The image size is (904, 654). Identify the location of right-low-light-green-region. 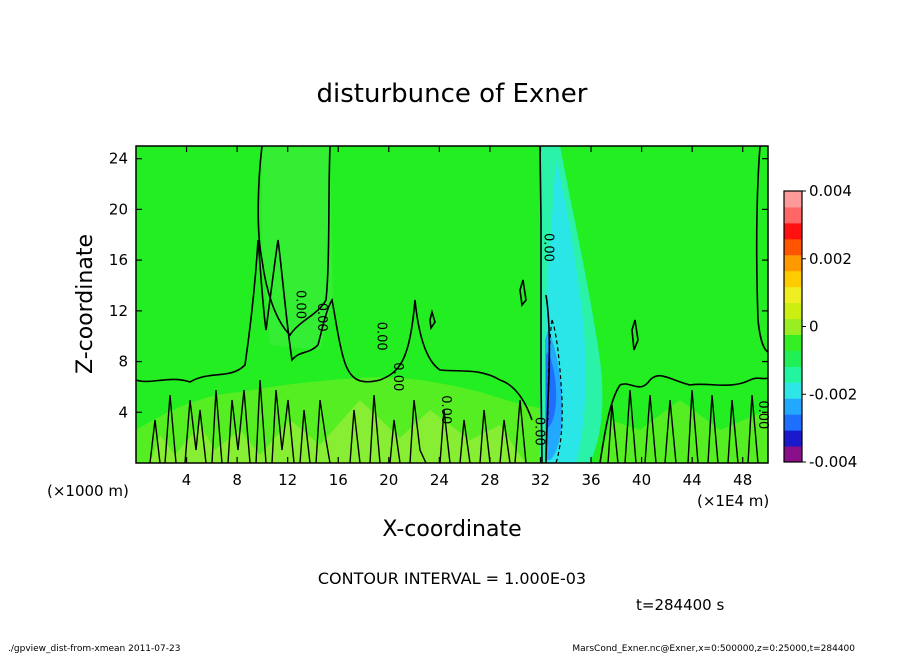
(684, 431).